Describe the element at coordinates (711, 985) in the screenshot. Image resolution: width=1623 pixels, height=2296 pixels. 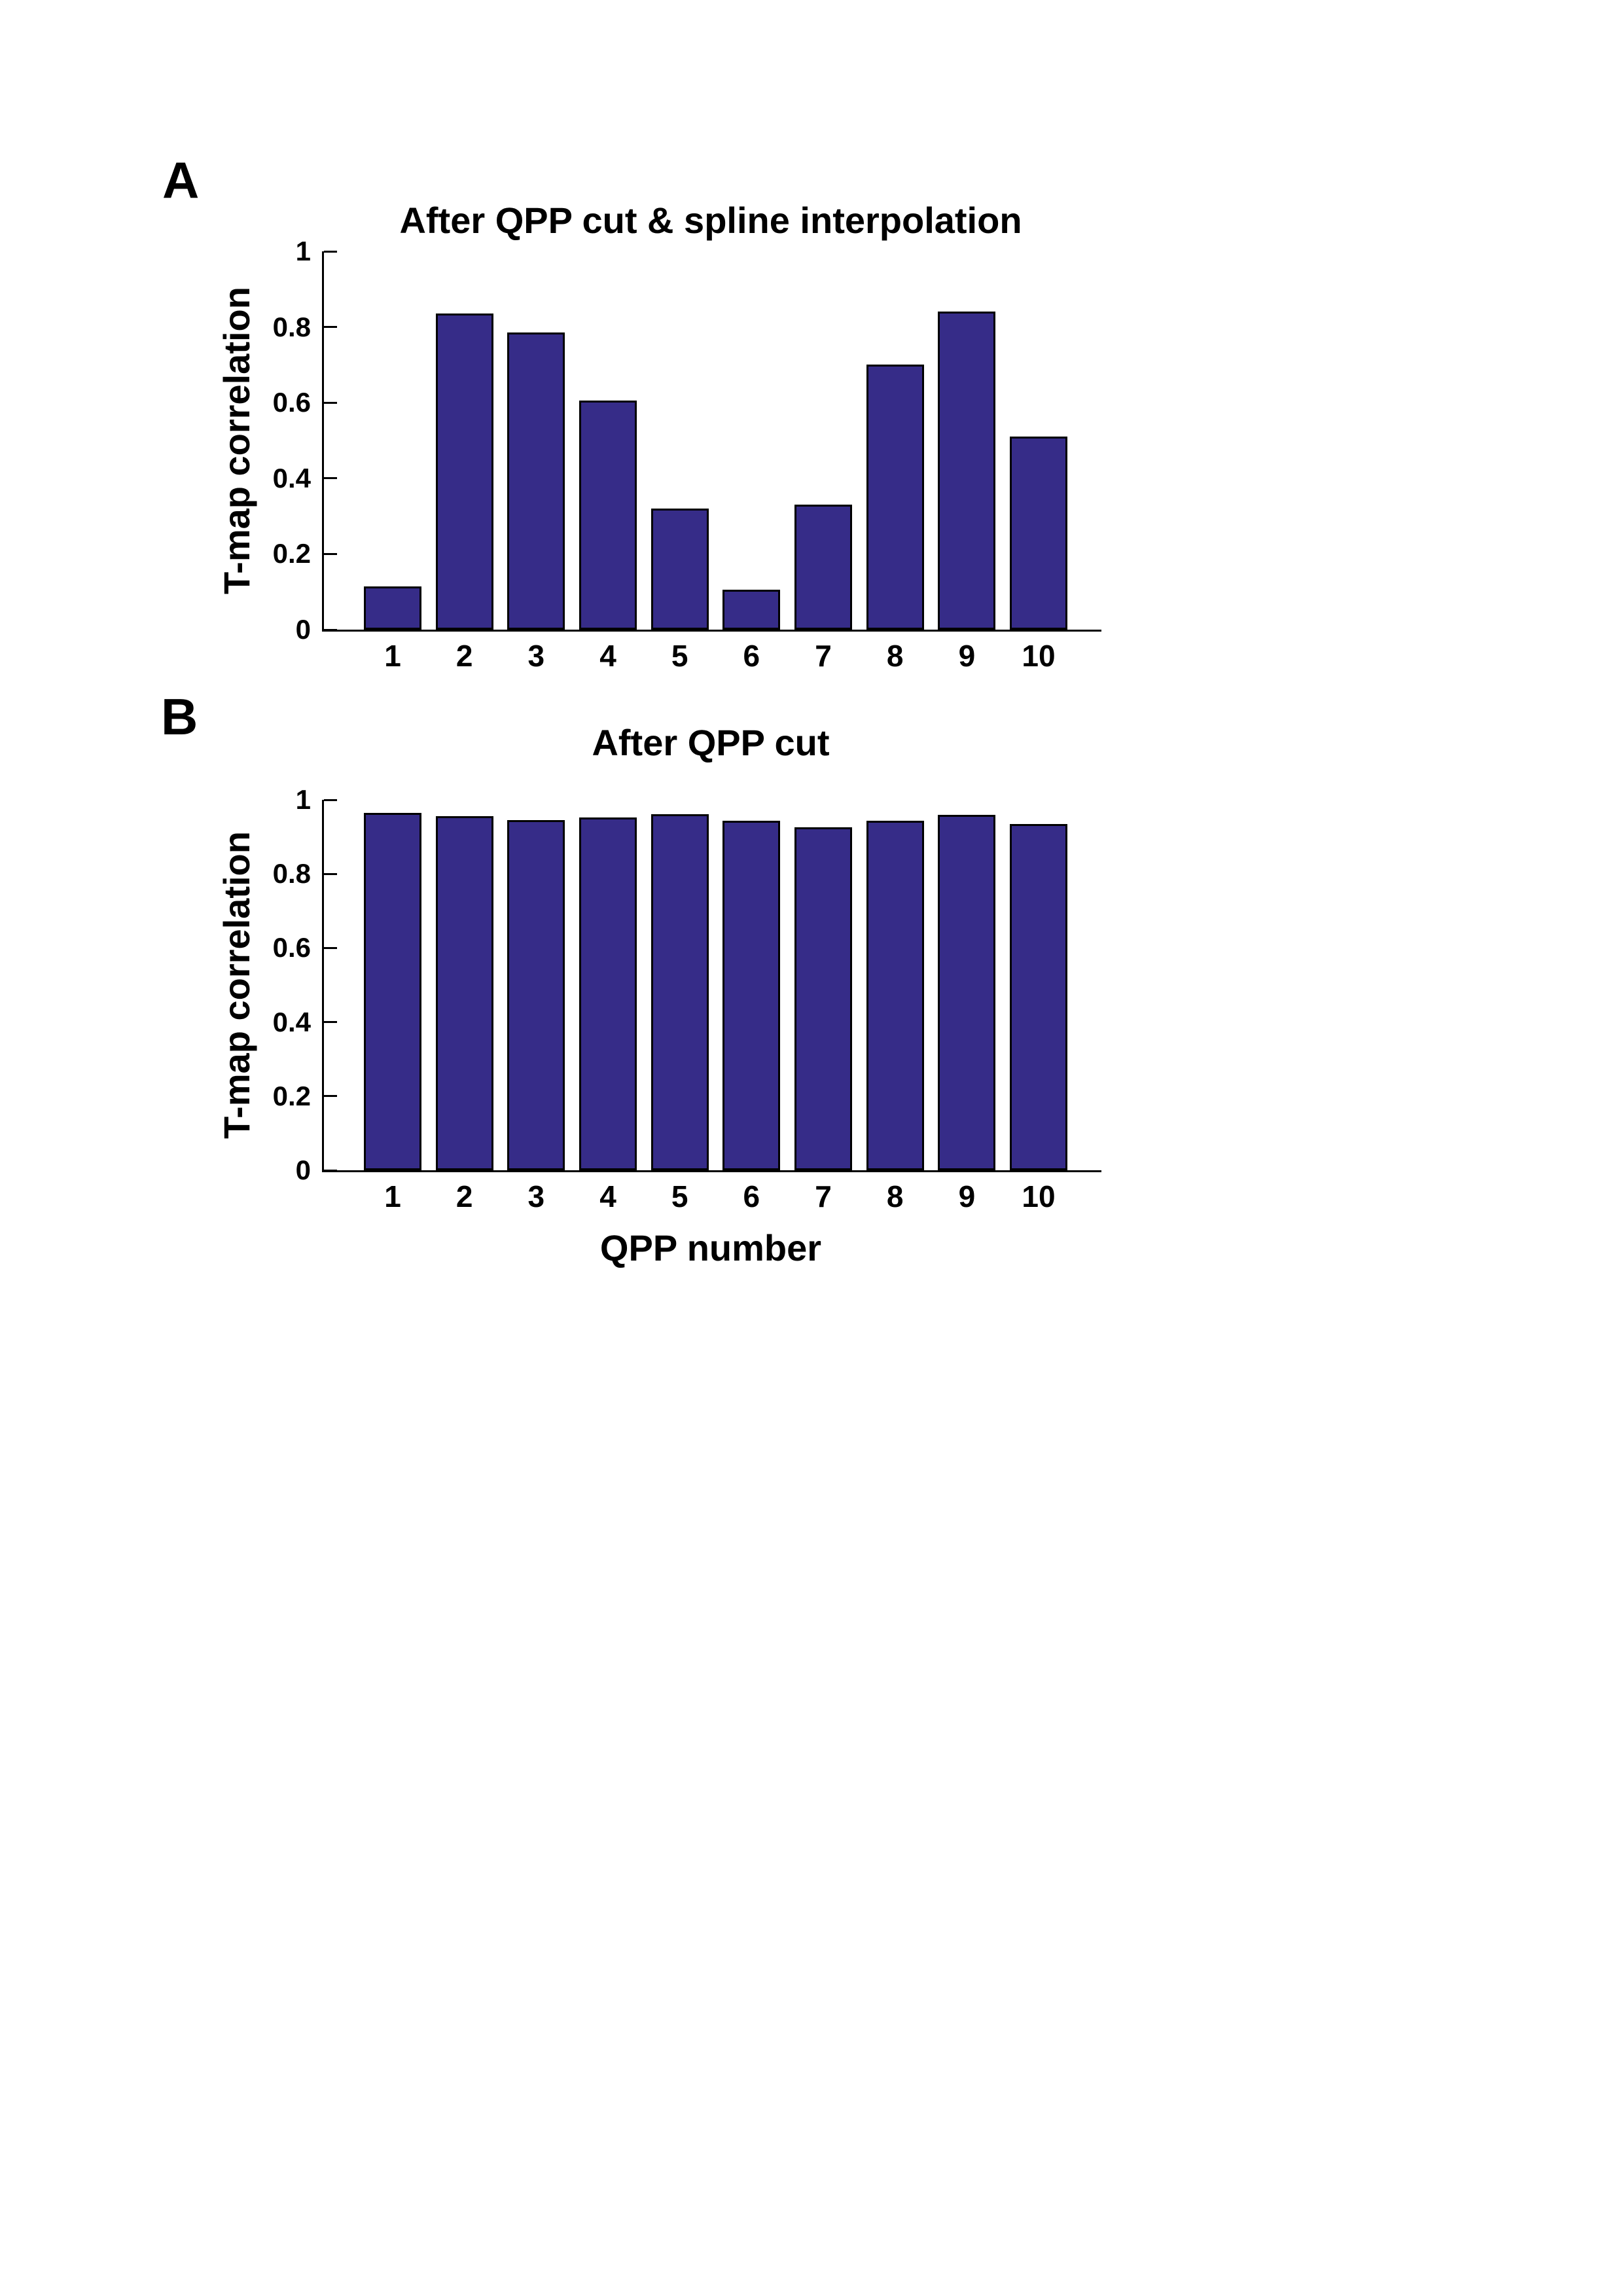
I see `chart-b-plot-area` at that location.